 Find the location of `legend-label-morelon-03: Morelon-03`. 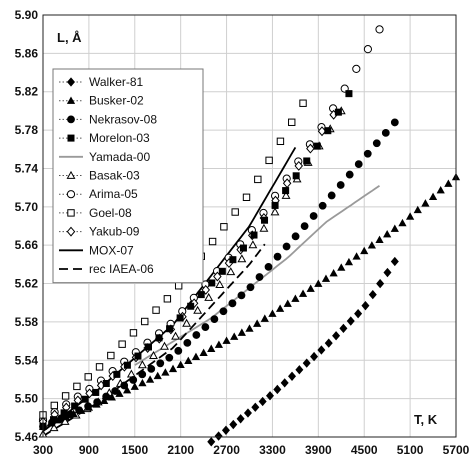

legend-label-morelon-03: Morelon-03 is located at coordinates (119, 138).